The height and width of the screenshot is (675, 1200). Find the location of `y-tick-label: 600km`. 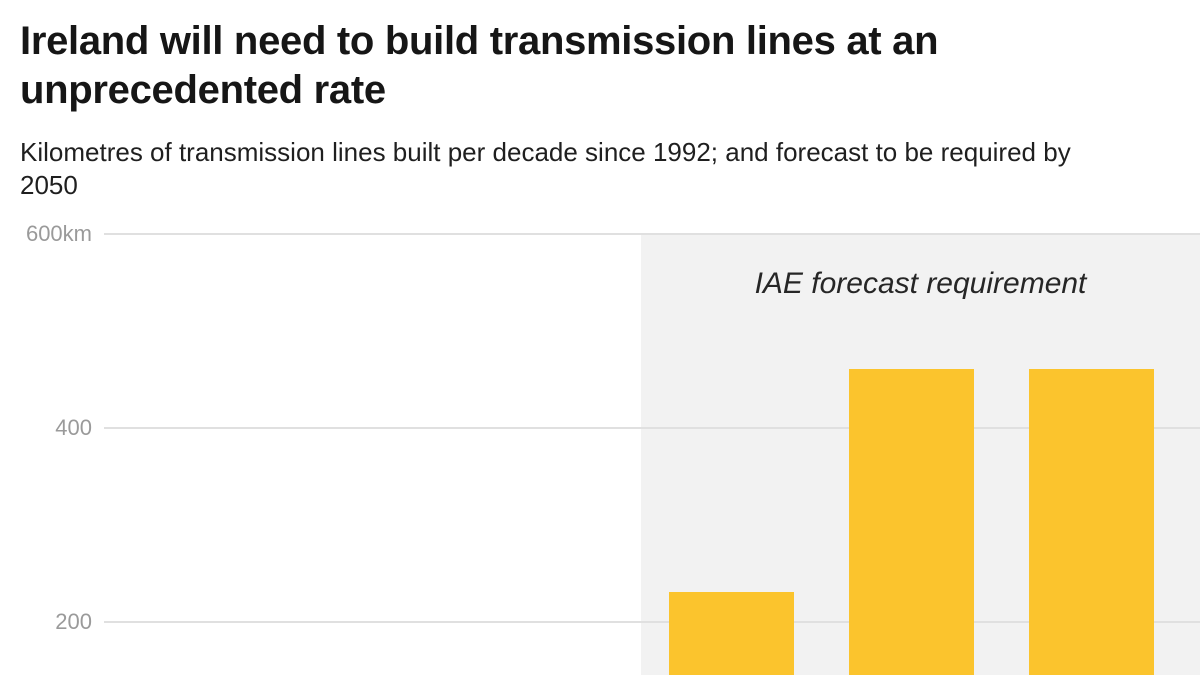

y-tick-label: 600km is located at coordinates (58, 233).